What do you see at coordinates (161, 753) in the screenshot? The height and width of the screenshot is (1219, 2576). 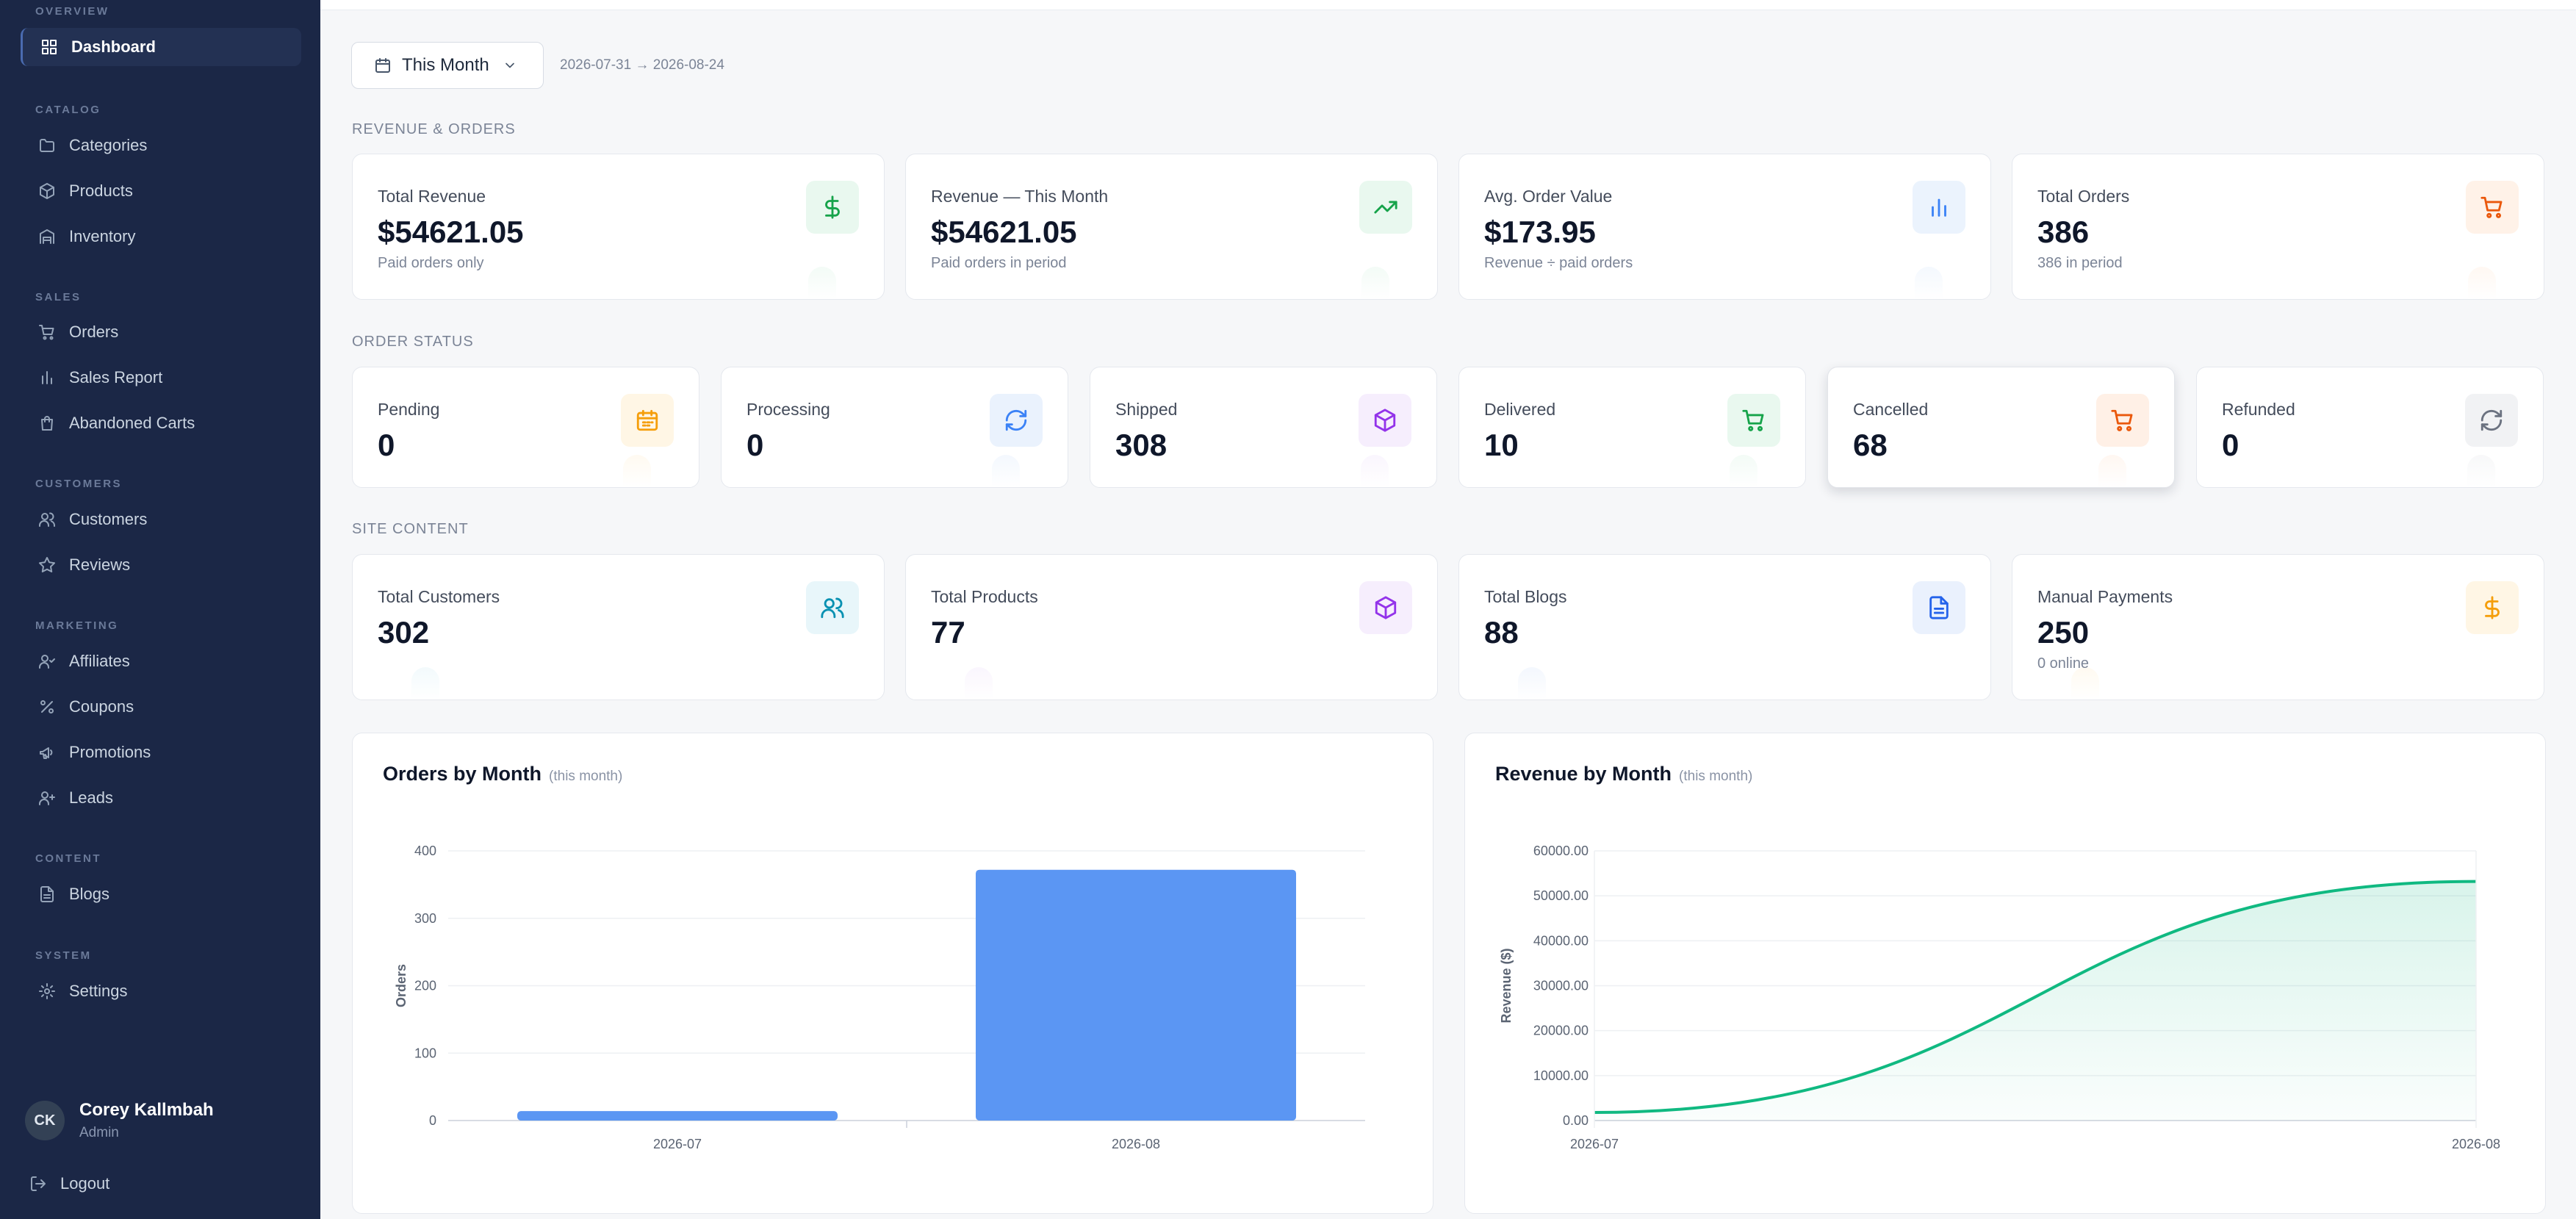 I see `sidebar-item-promotions: Promotions` at bounding box center [161, 753].